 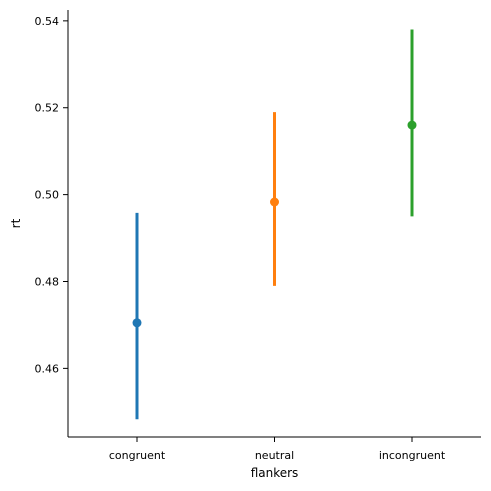 I want to click on point-incongruent, so click(x=412, y=125).